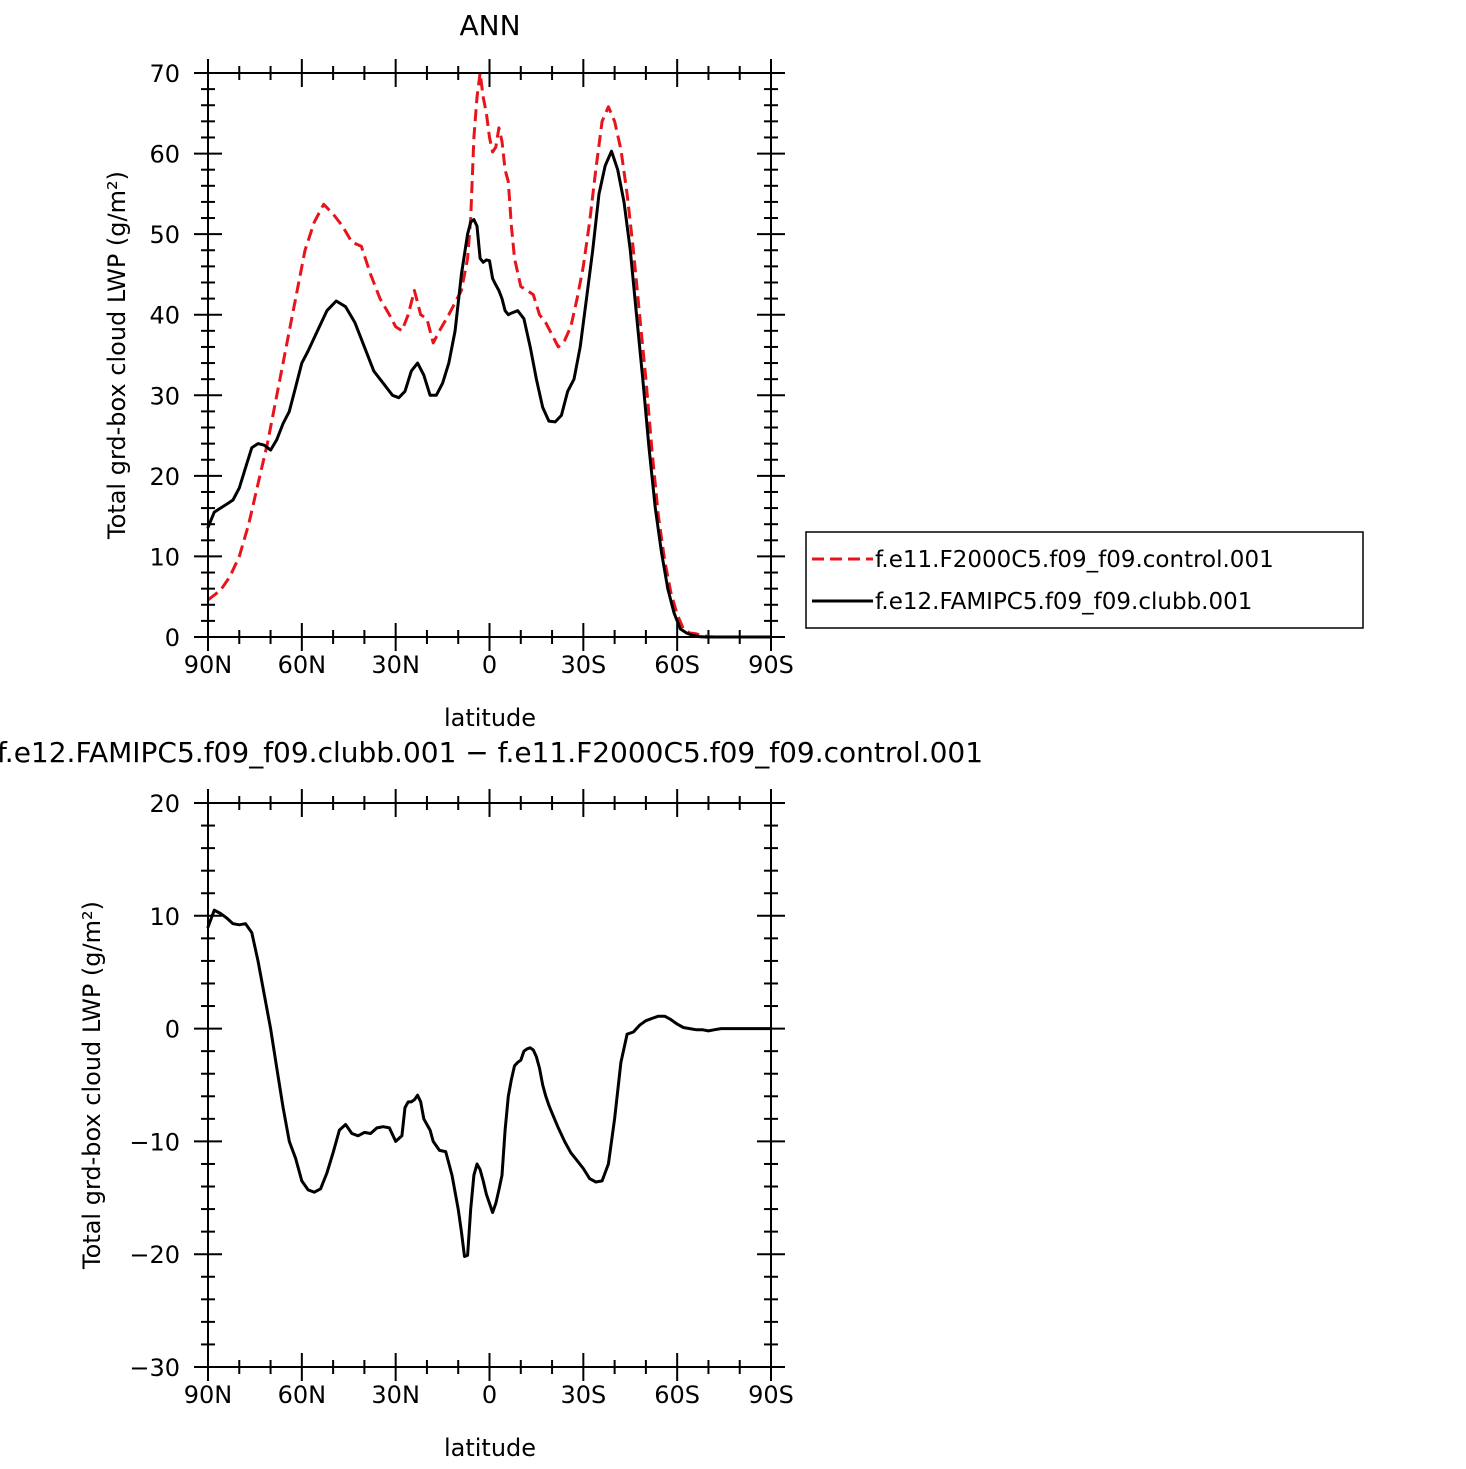  I want to click on y-tick-label: 70, so click(164, 74).